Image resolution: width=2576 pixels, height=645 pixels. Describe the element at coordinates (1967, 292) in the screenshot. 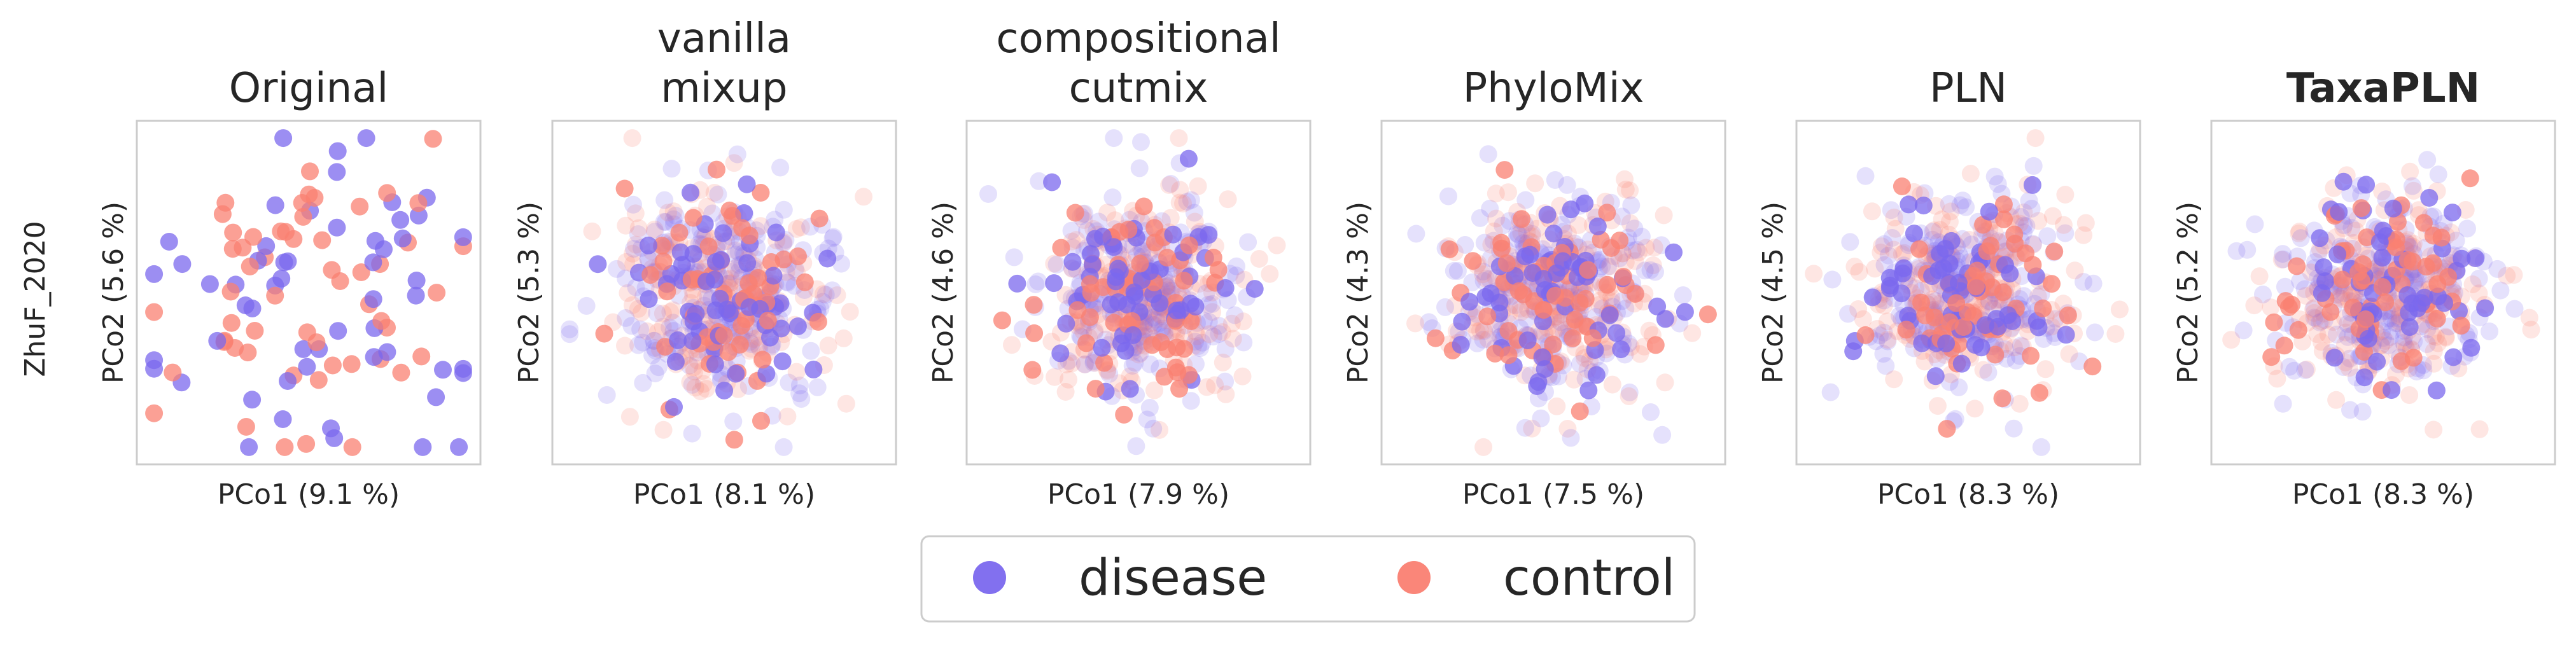

I see `scatter-points` at that location.